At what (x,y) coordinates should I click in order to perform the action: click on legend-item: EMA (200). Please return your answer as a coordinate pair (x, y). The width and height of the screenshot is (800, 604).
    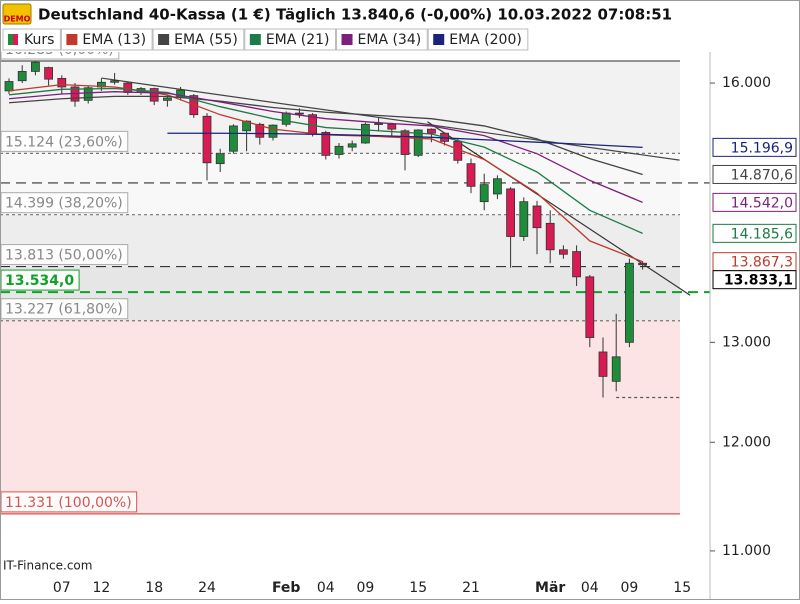
    Looking at the image, I should click on (478, 39).